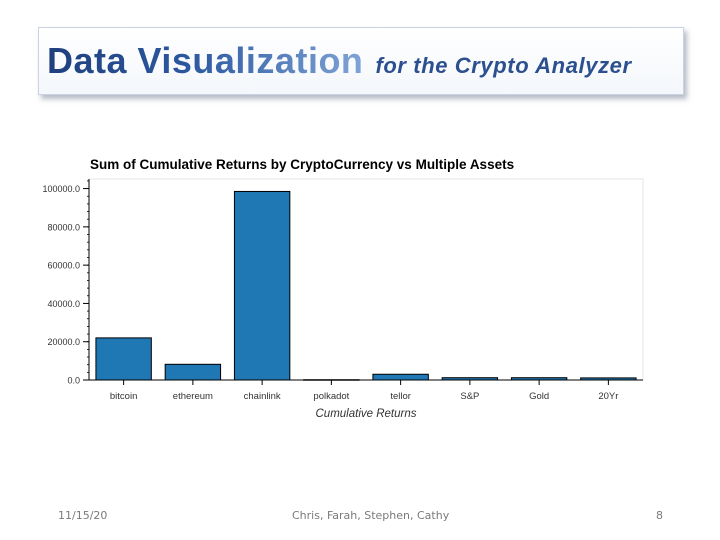 The width and height of the screenshot is (720, 540). Describe the element at coordinates (608, 396) in the screenshot. I see `x-tick-label: 20Yr` at that location.